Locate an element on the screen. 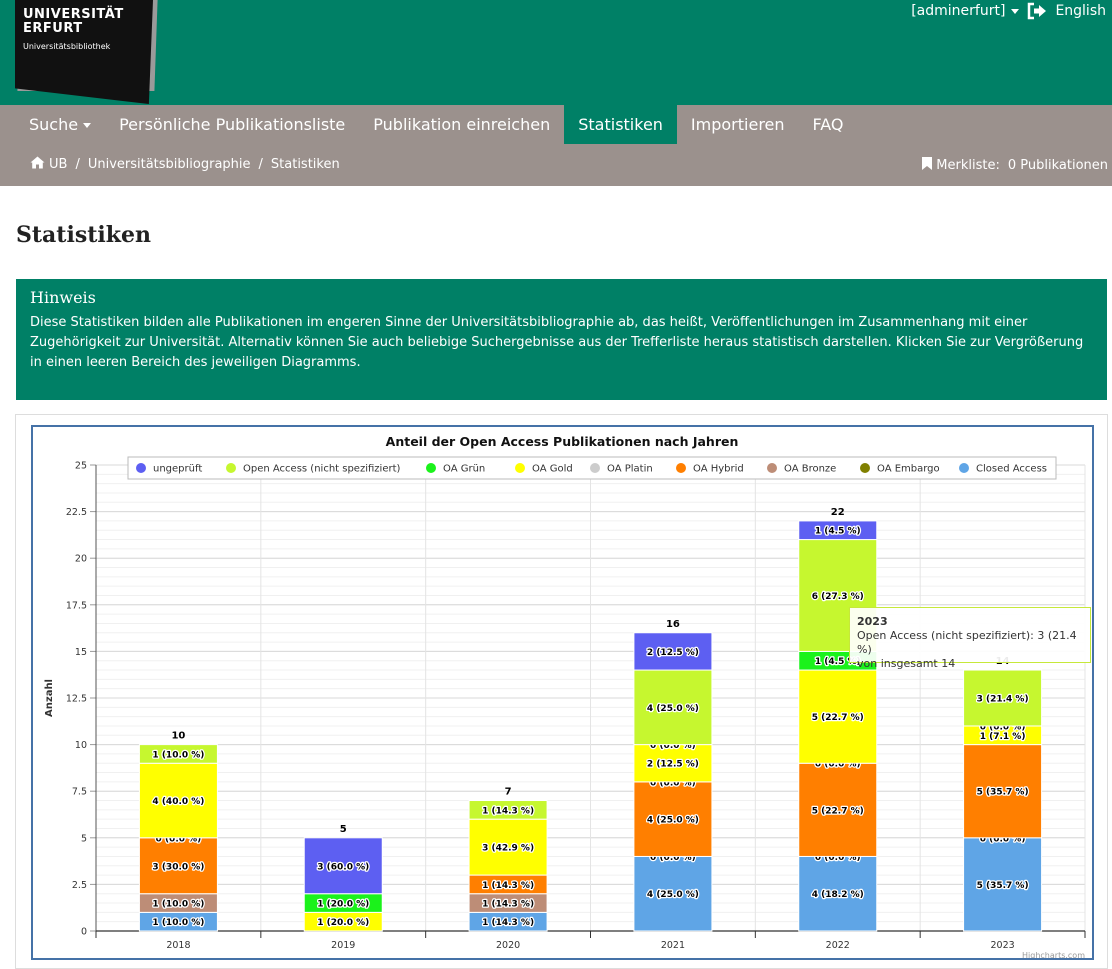 This screenshot has width=1112, height=969. y-tick-label: 22.5 is located at coordinates (76, 512).